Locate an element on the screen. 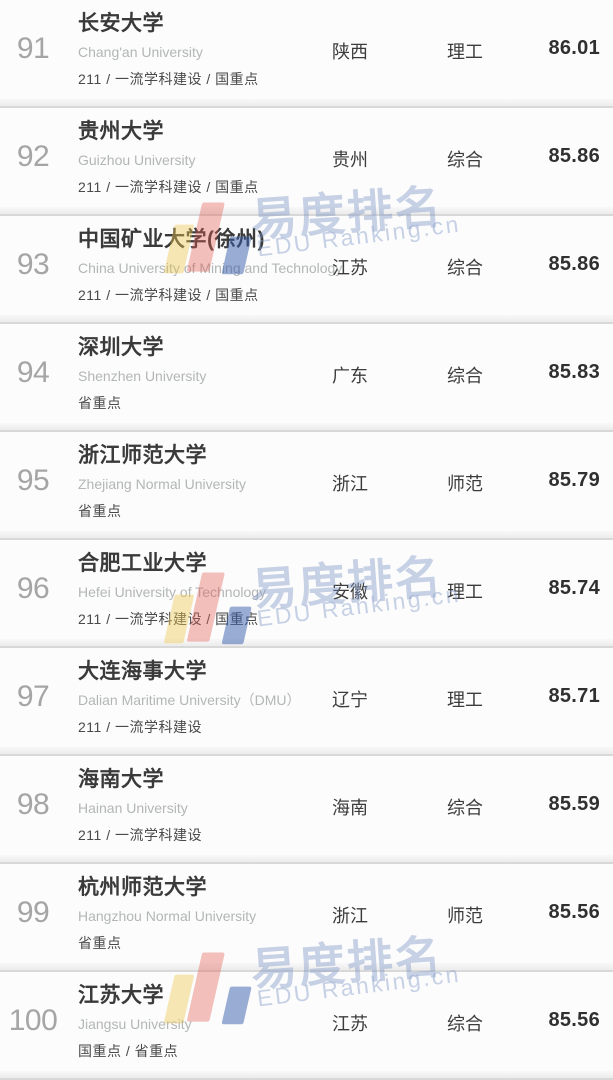 This screenshot has width=613, height=1080. university-name-en: Guizhou University is located at coordinates (137, 160).